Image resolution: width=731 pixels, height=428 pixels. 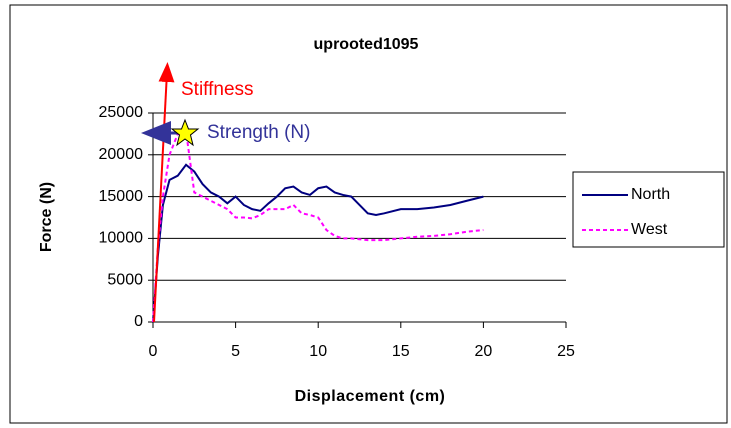 I want to click on legend-label: North, so click(x=650, y=194).